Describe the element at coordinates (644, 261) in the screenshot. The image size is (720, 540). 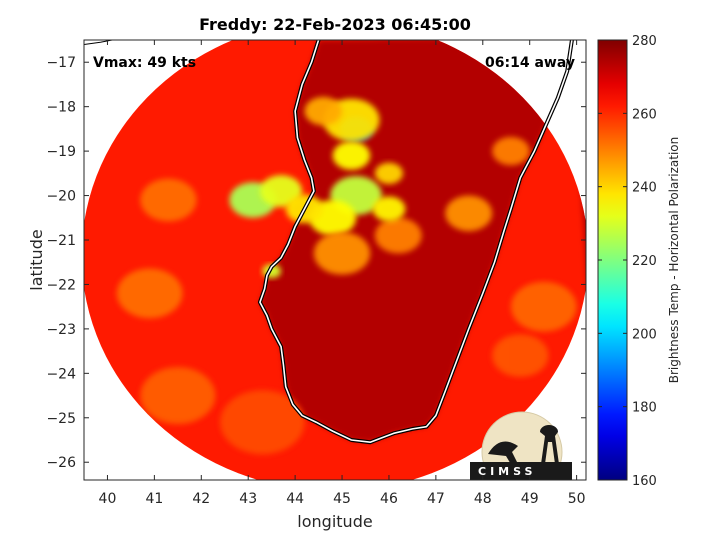
I see `colorbar-tick-label: 220` at that location.